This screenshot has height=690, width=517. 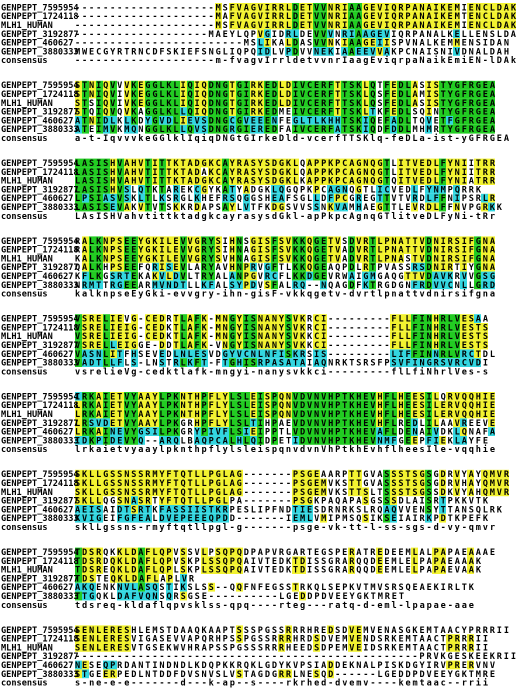 What do you see at coordinates (27, 337) in the screenshot?
I see `sequence-name: MLH1_HUMAN` at bounding box center [27, 337].